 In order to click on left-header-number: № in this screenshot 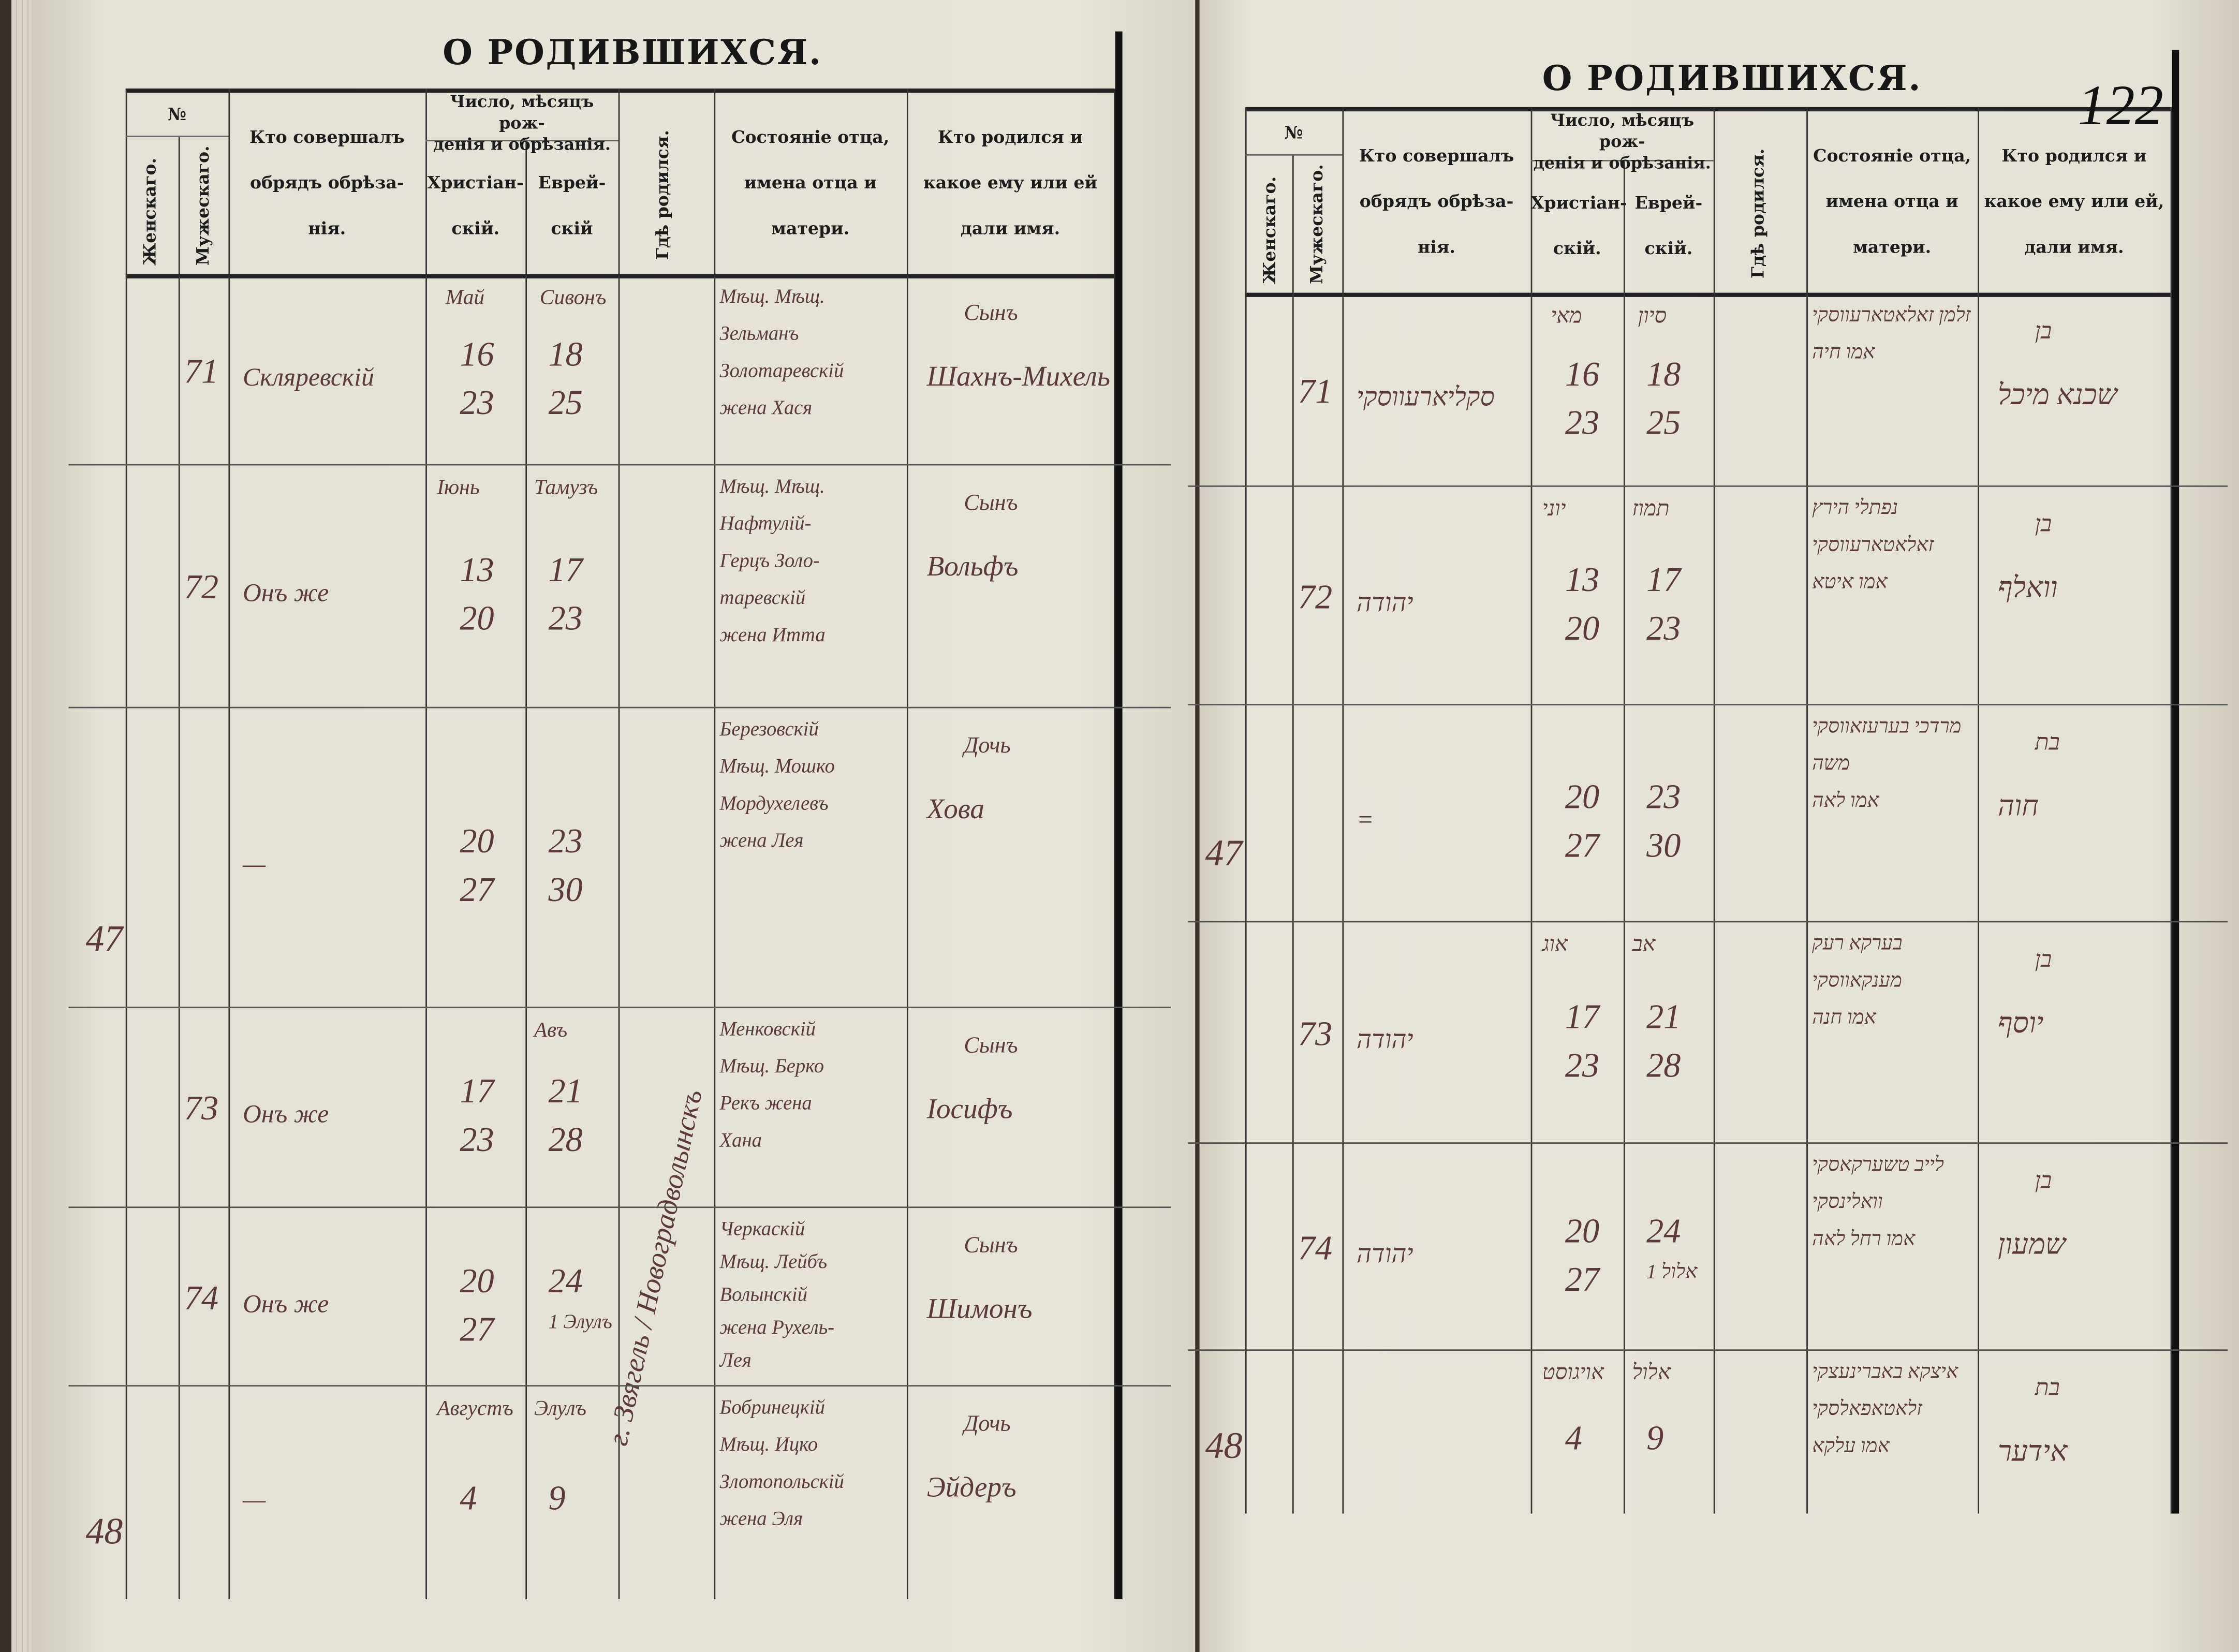, I will do `click(177, 115)`.